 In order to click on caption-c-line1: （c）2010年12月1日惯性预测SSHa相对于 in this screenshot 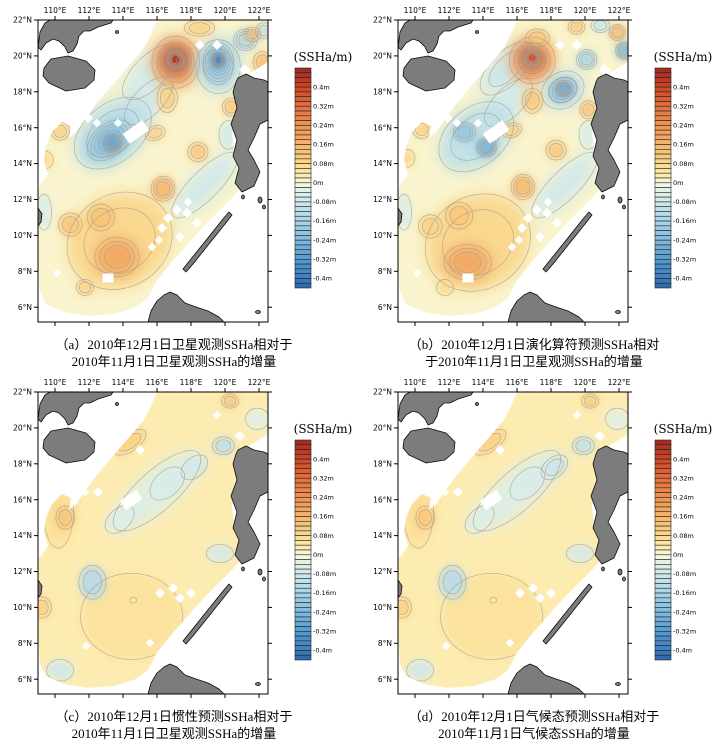, I will do `click(174, 716)`.